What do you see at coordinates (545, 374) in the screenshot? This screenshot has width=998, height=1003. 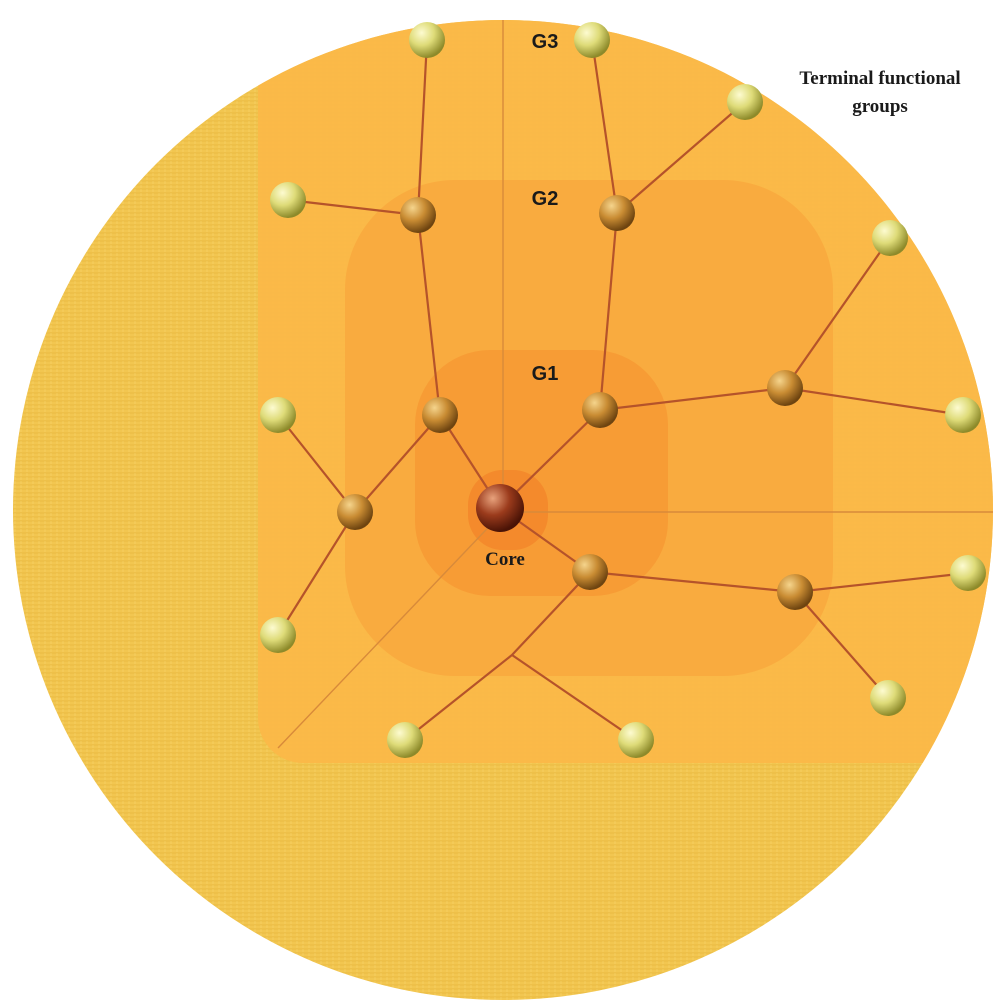 I see `g1-label: G1` at bounding box center [545, 374].